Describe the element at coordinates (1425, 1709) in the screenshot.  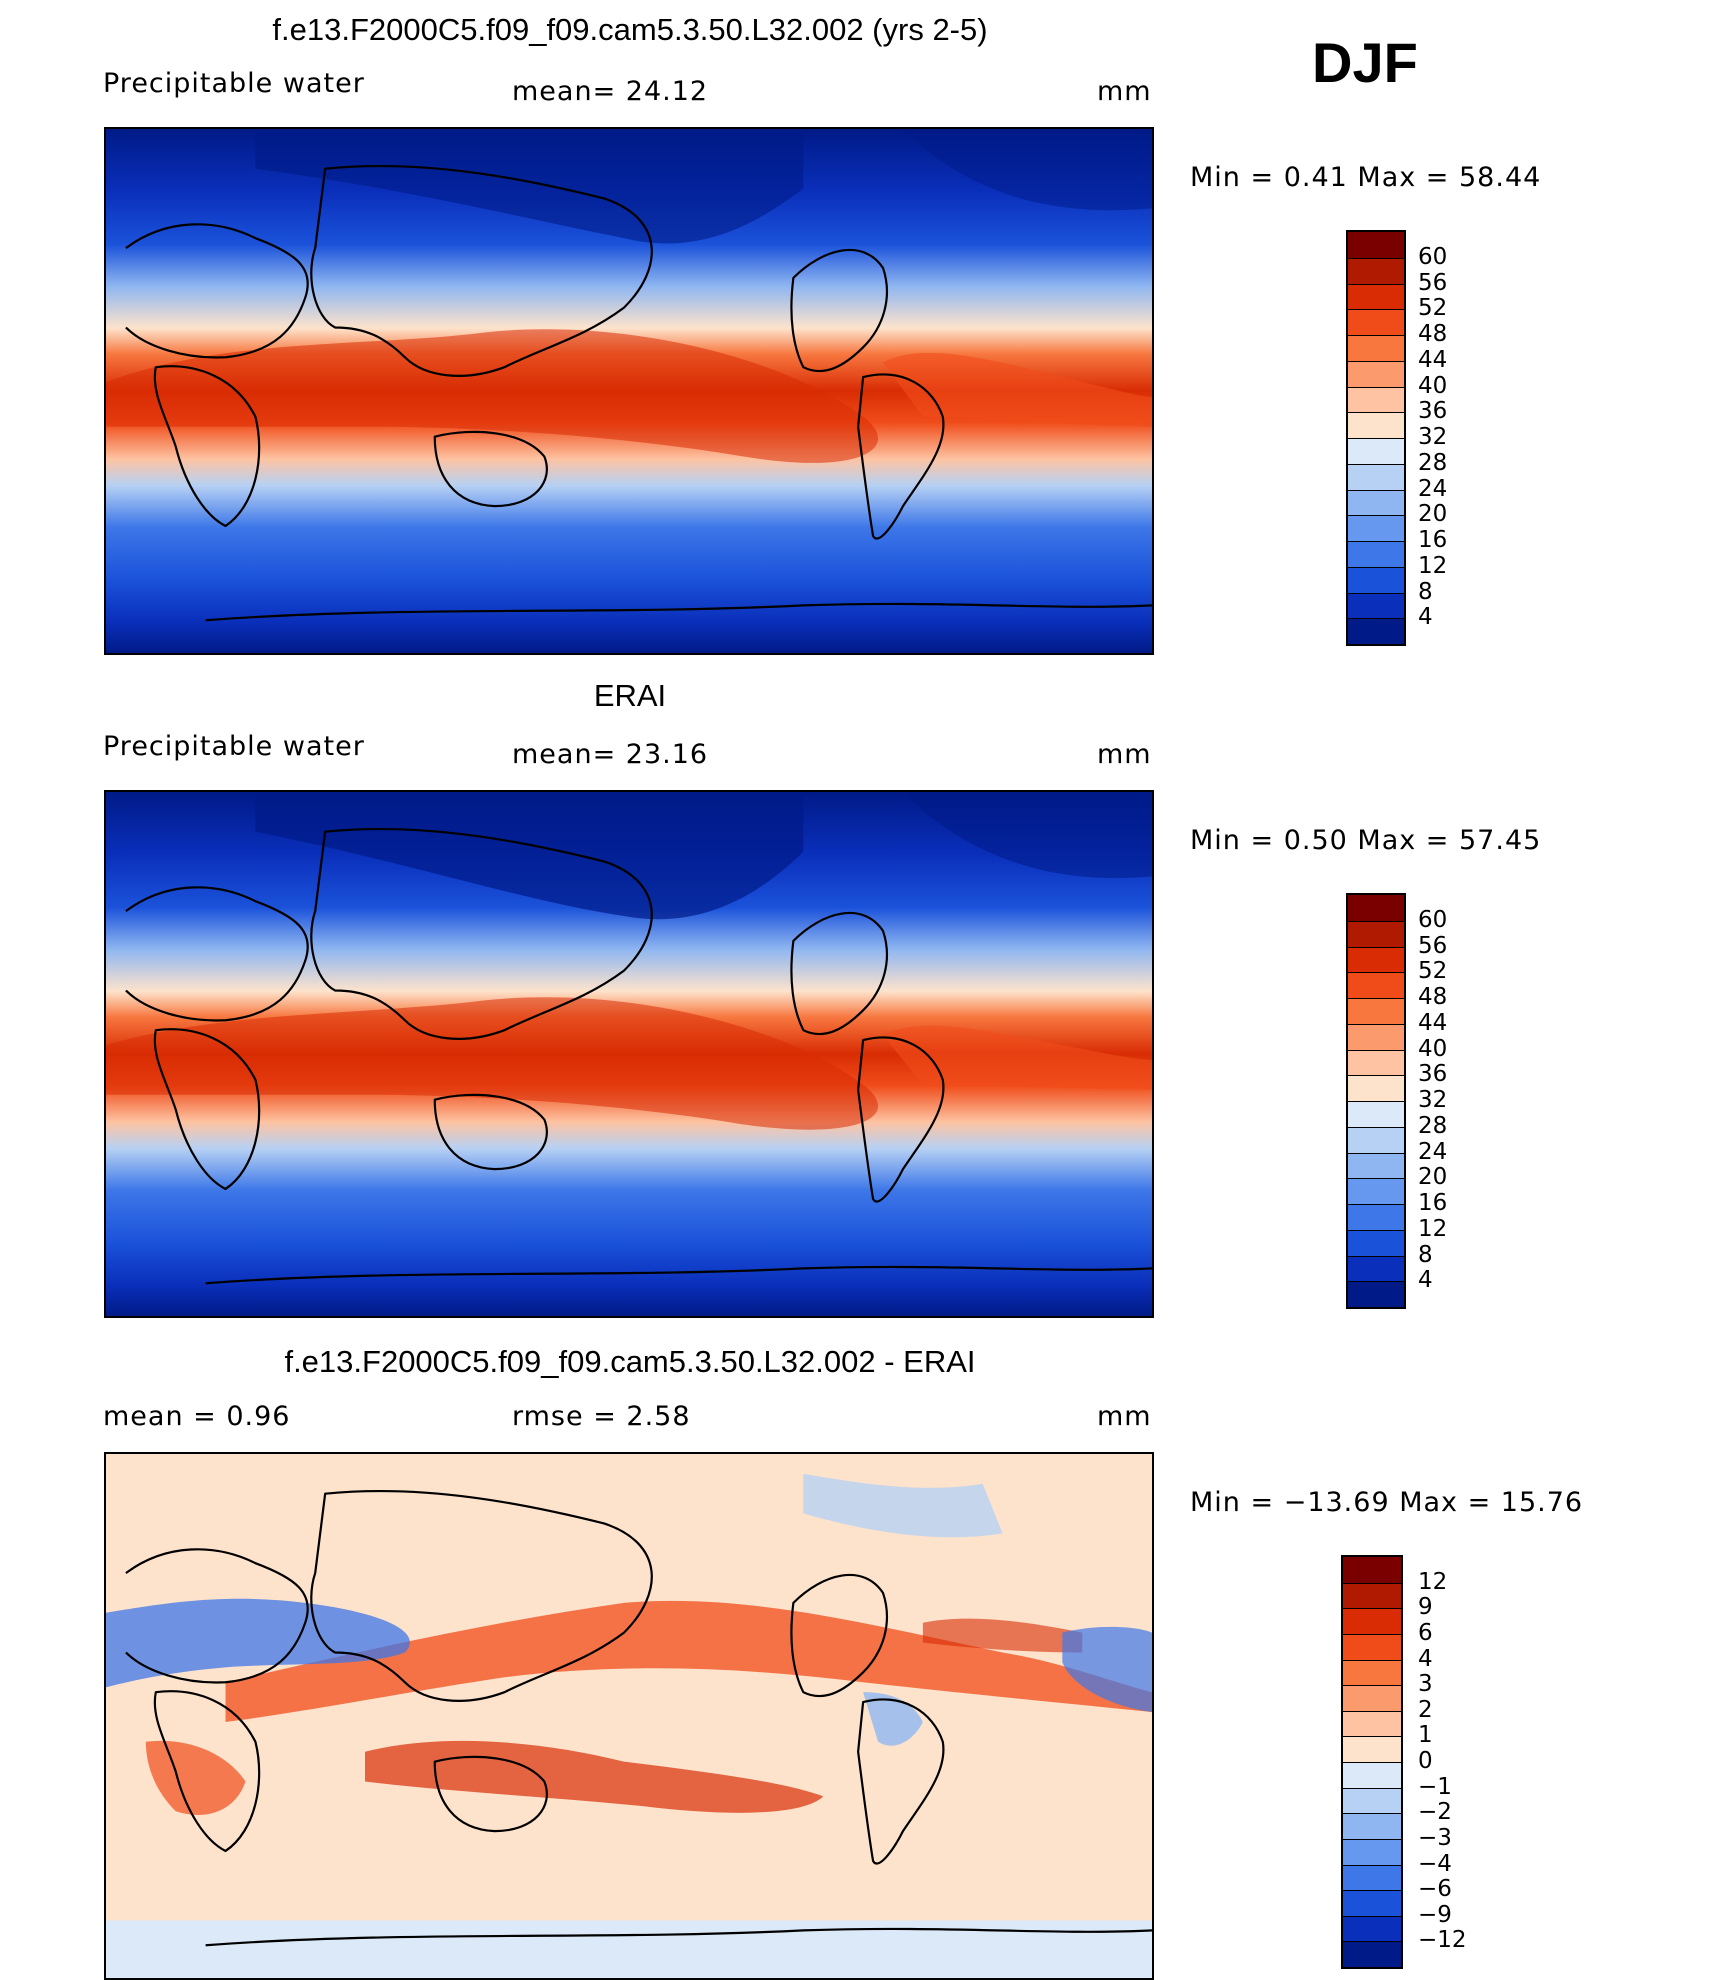
I see `colorbar-tick-label: 2` at that location.